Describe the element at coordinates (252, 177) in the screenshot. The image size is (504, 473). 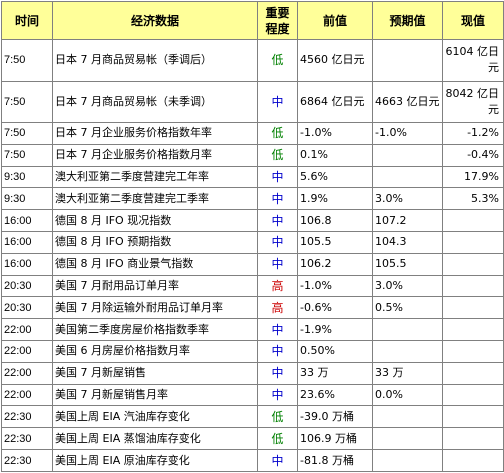
I see `table-row: 9:30 澳大利亚第二季度营建完工年率中 5.6% 17.9%` at that location.